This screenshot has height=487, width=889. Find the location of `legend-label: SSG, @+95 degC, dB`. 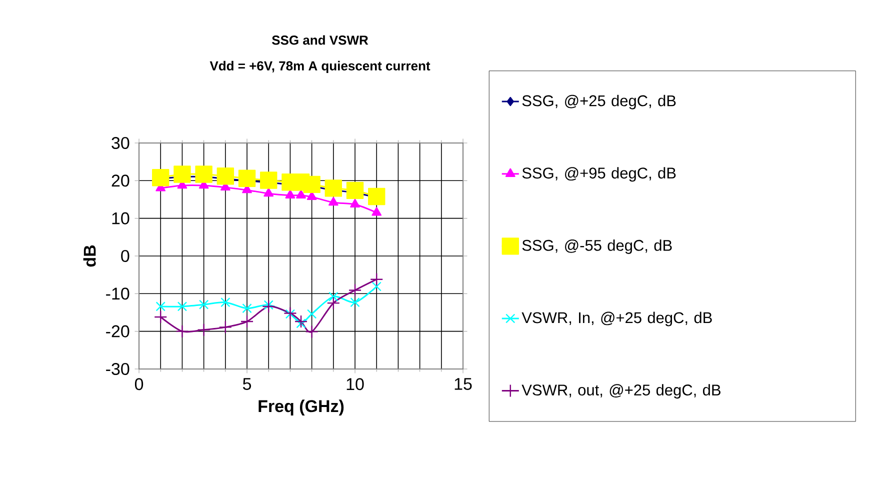

legend-label: SSG, @+95 degC, dB is located at coordinates (599, 174).